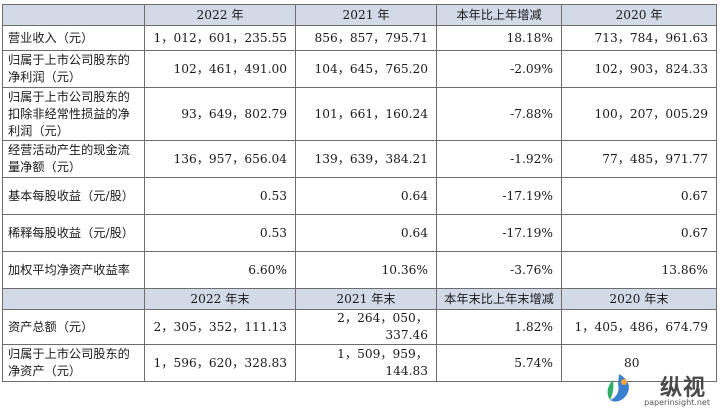 Image resolution: width=720 pixels, height=414 pixels. I want to click on value-cell: 104，645，765.20, so click(366, 69).